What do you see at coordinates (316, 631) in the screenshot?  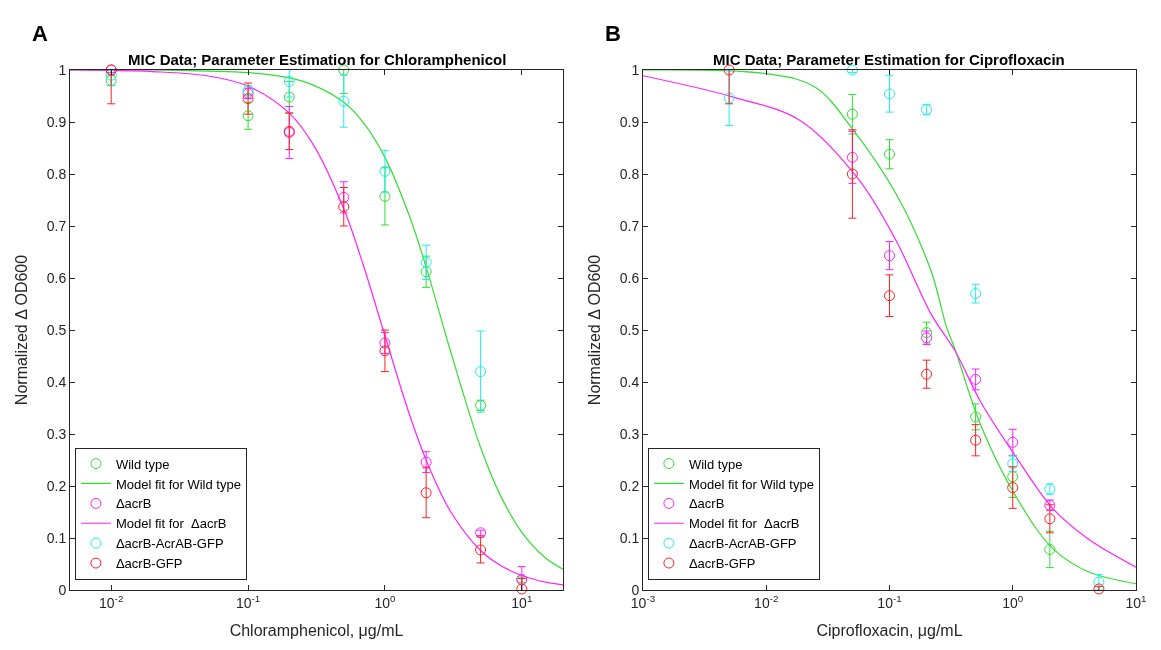 I see `x-axis-title: Chloramphenicol, μg/mL` at bounding box center [316, 631].